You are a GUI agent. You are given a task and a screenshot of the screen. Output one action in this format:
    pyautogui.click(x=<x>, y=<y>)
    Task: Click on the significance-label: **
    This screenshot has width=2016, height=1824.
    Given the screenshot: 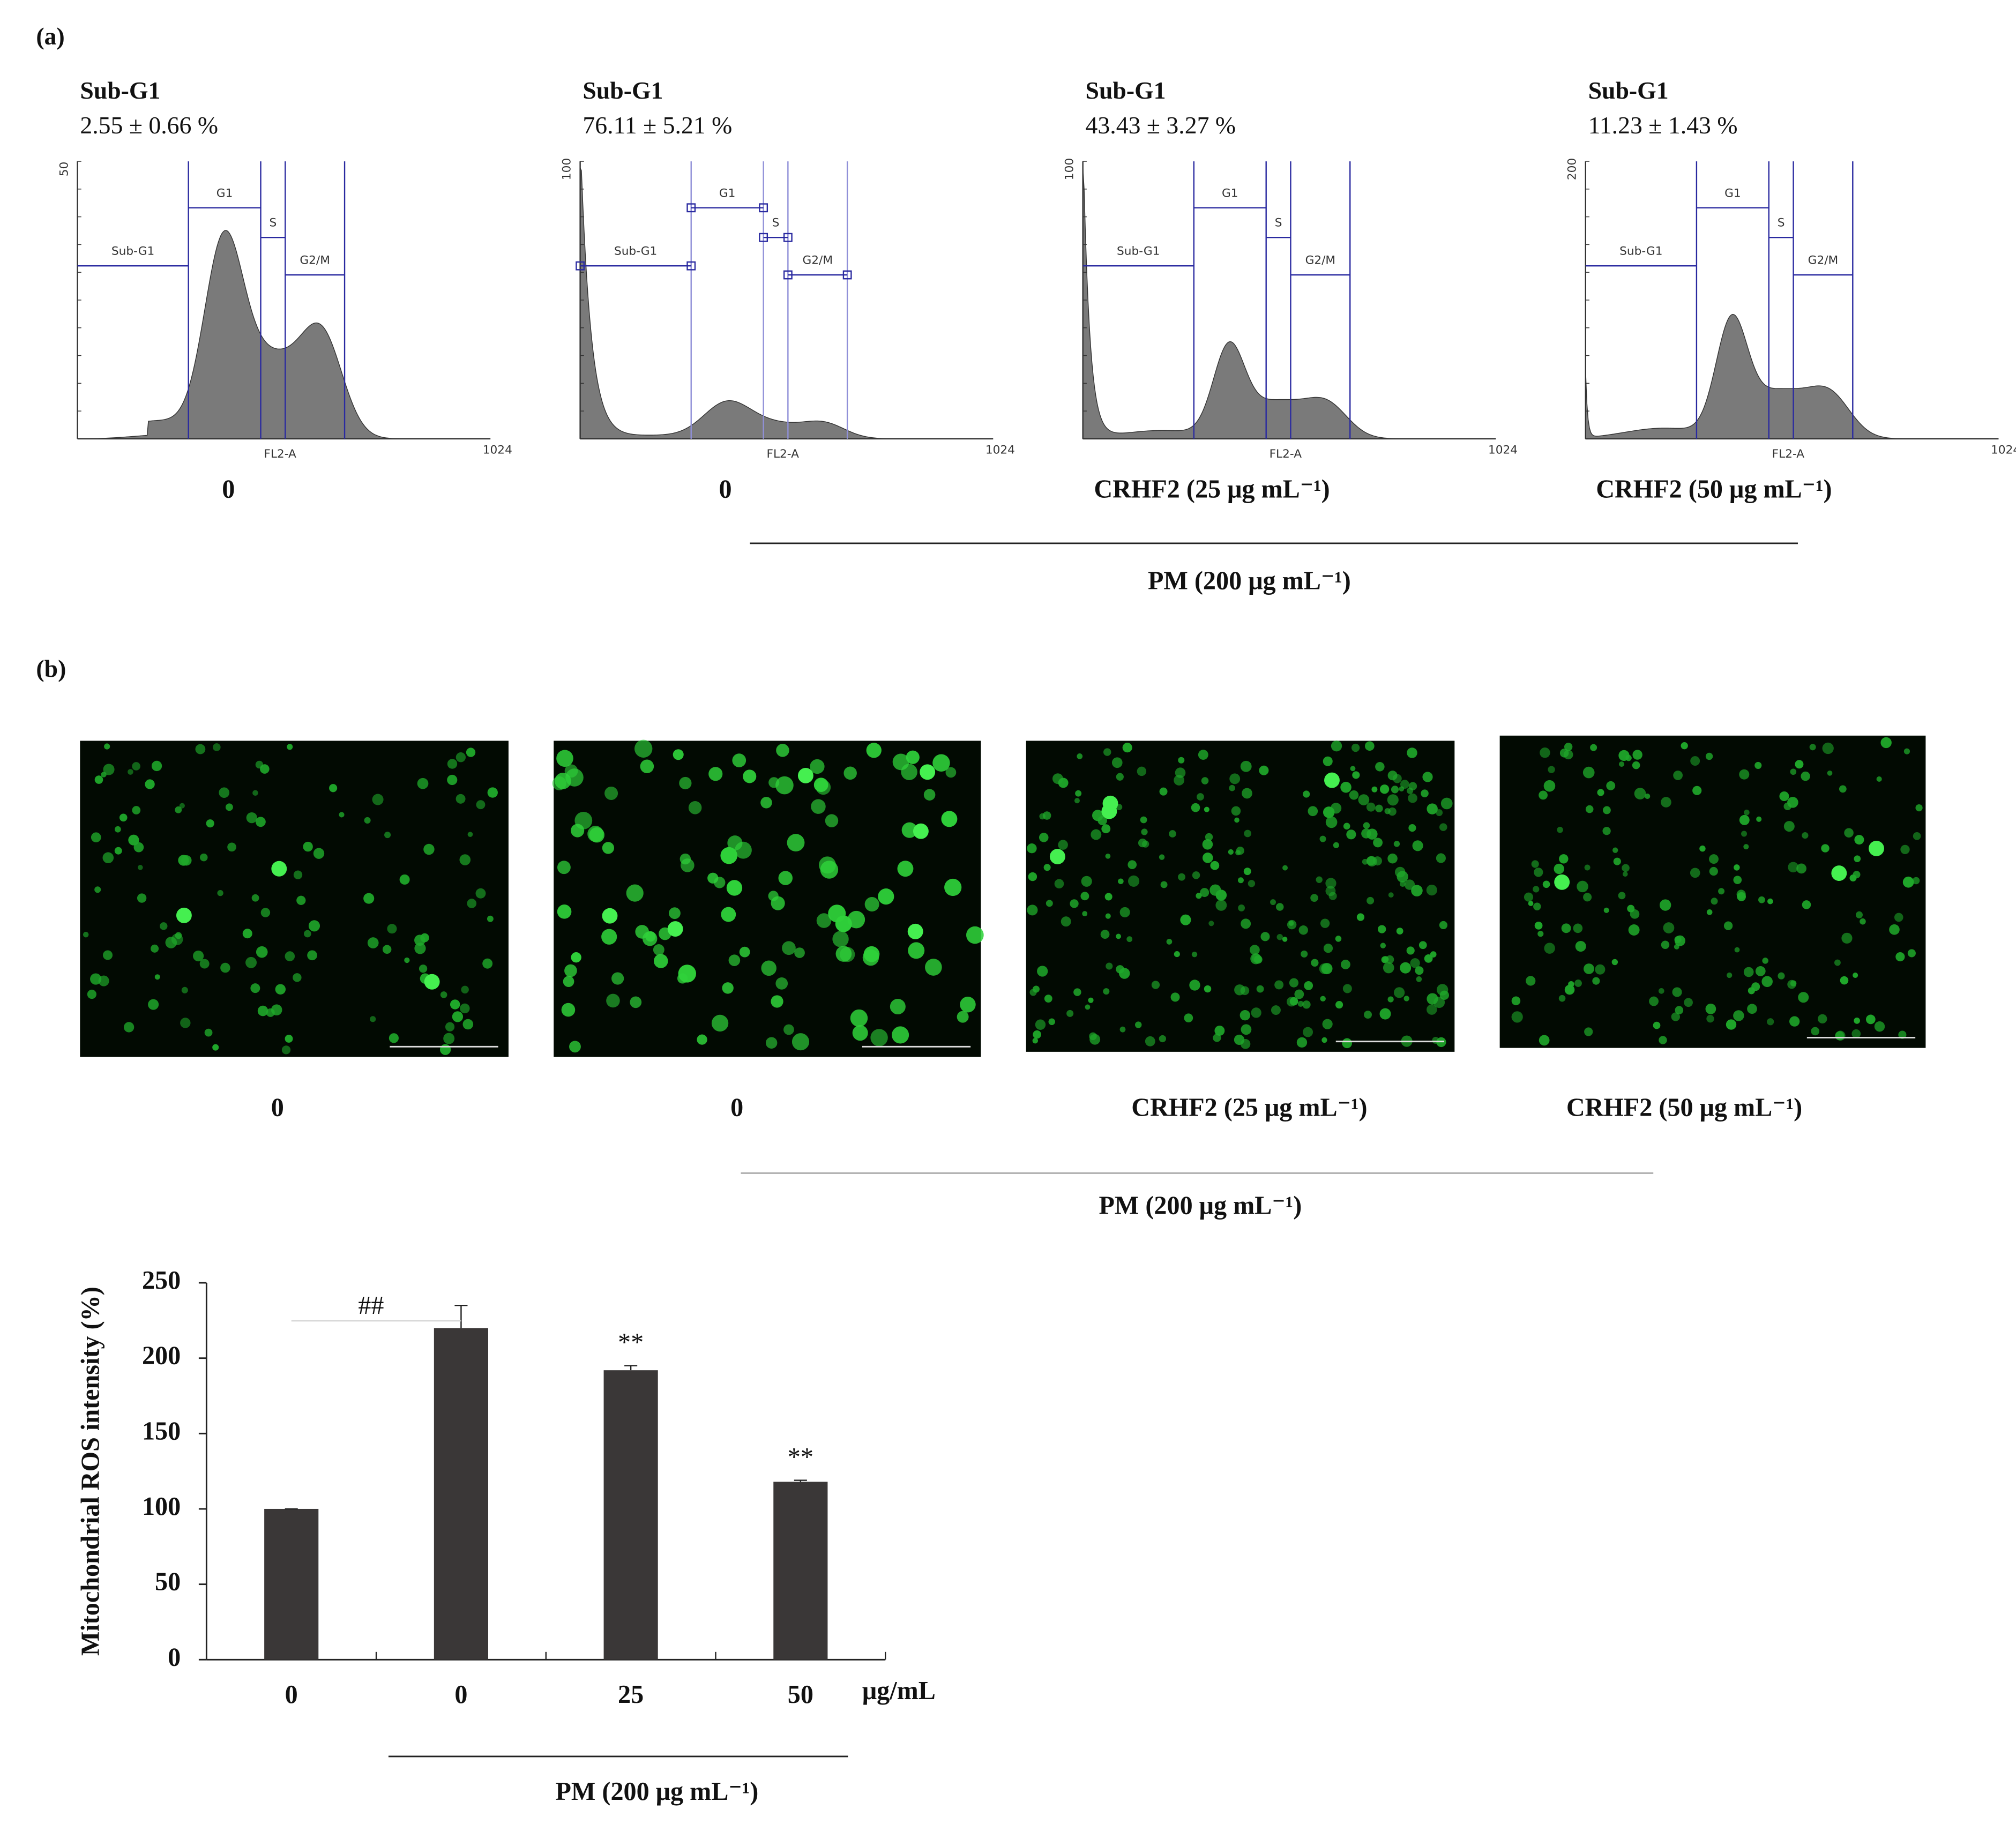 What is the action you would take?
    pyautogui.click(x=631, y=1342)
    